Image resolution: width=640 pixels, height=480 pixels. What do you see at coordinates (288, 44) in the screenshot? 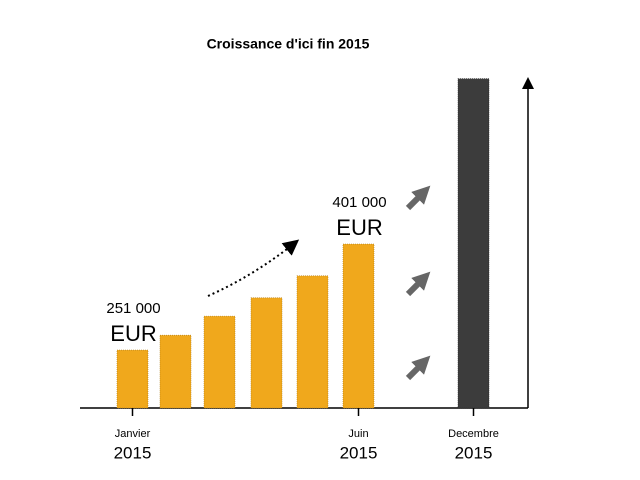
I see `chart-title: Croissance d'ici fin 2015` at bounding box center [288, 44].